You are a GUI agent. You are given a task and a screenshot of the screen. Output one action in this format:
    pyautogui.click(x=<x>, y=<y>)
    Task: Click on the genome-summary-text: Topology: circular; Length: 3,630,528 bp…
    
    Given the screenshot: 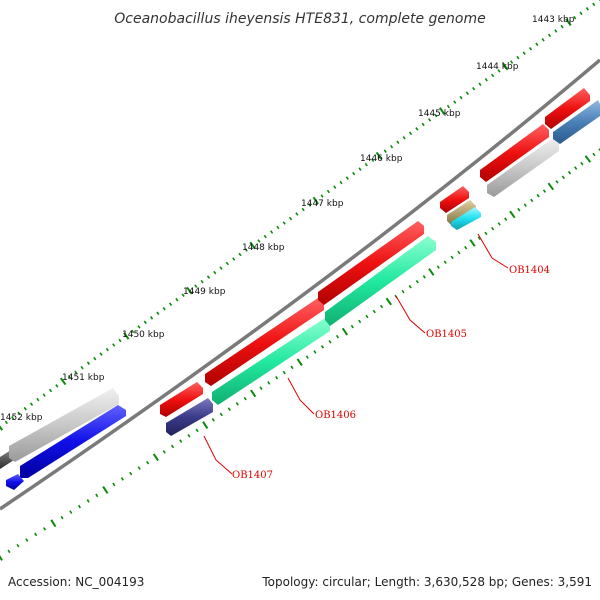 What is the action you would take?
    pyautogui.click(x=426, y=582)
    